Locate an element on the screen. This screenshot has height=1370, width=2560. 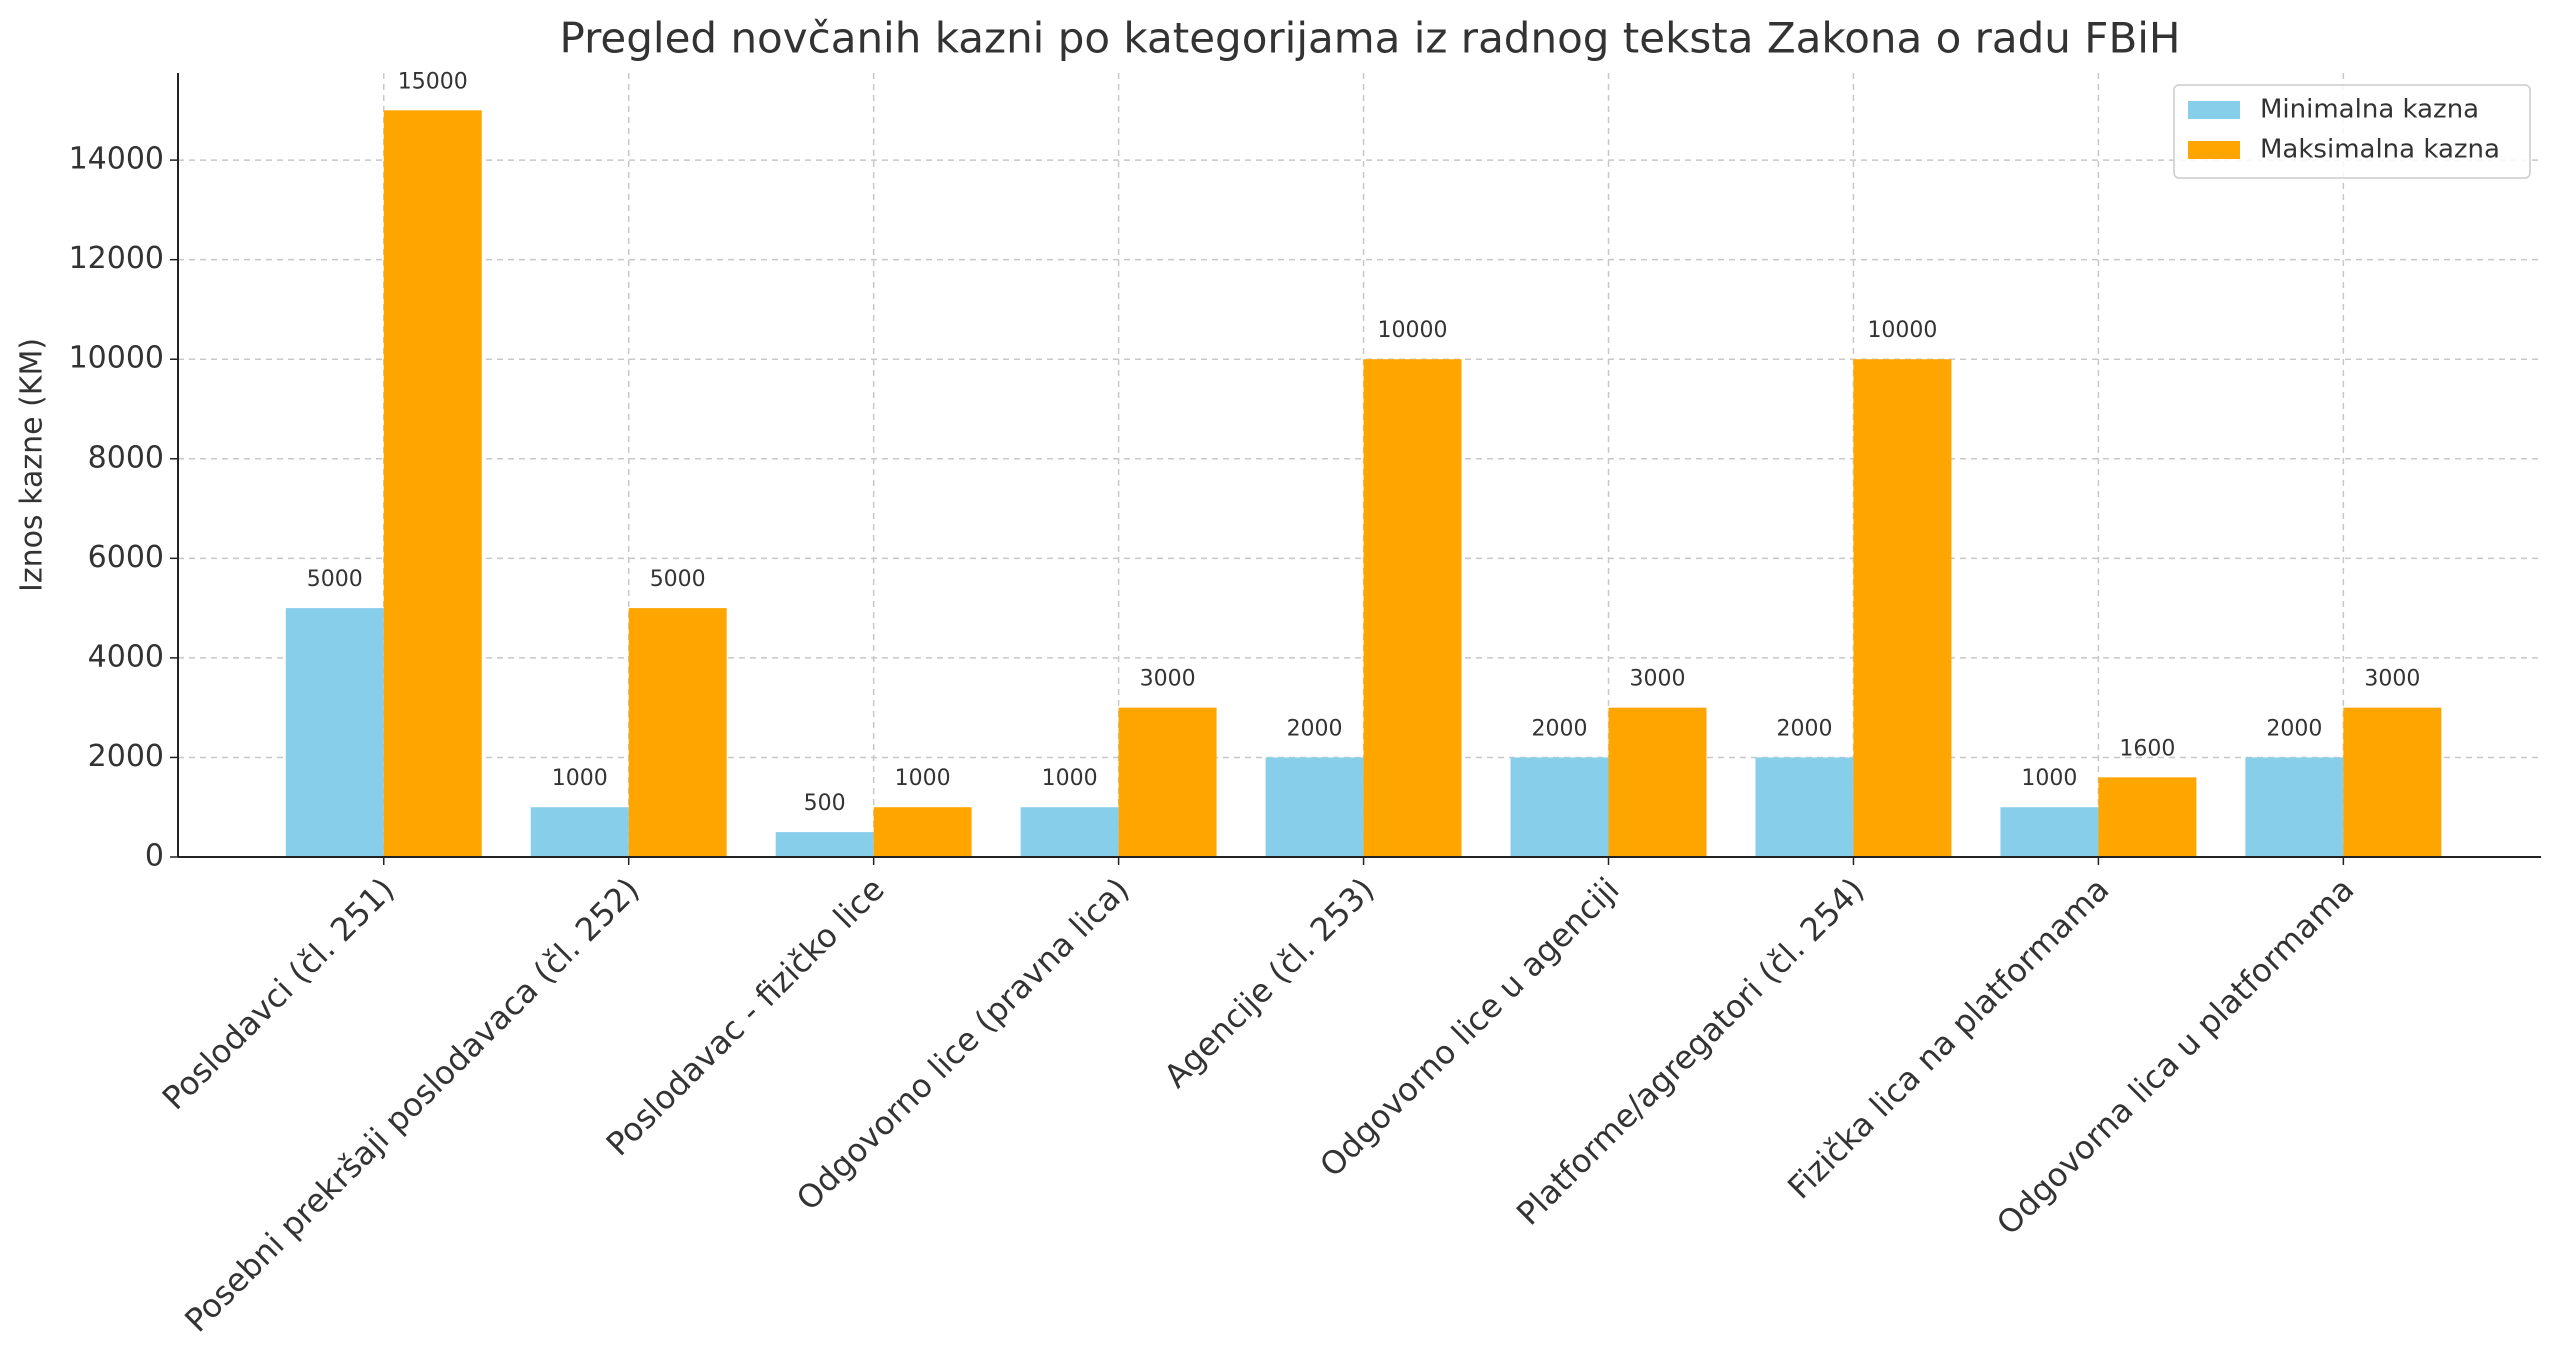
value-label: 1600 is located at coordinates (2147, 748).